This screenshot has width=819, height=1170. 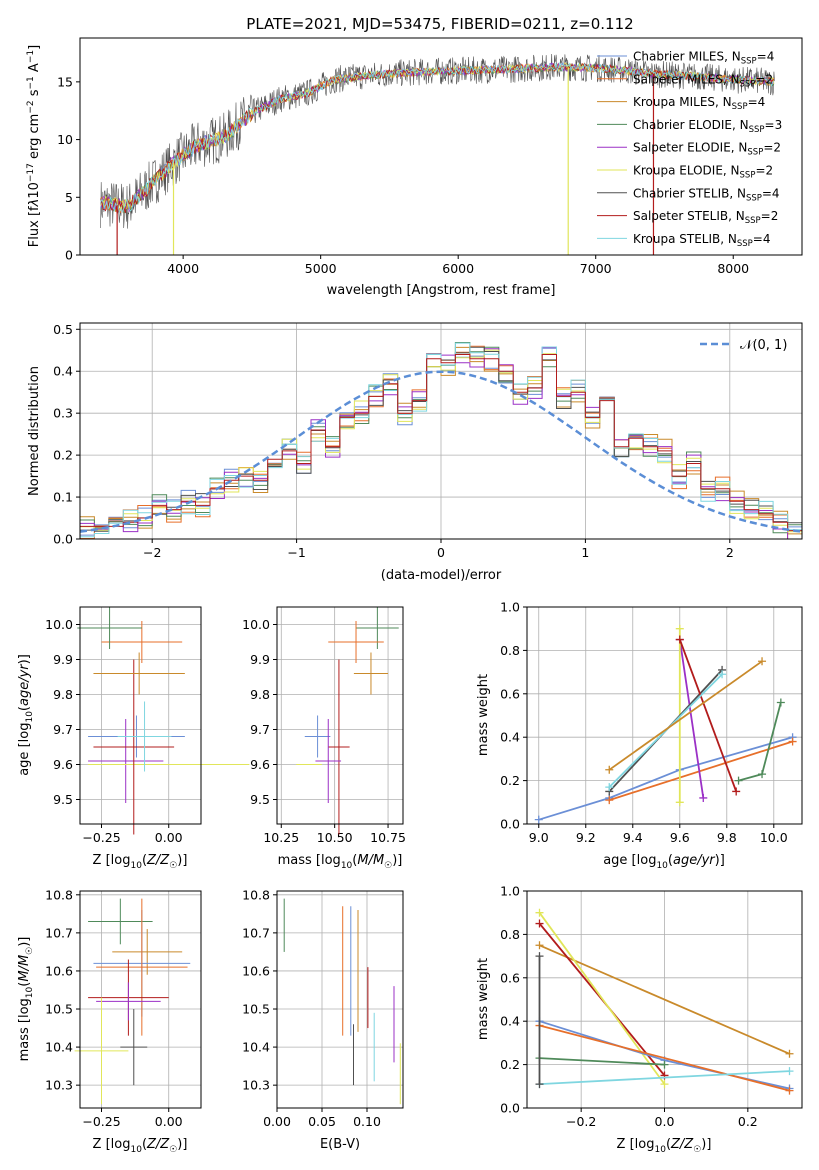 What do you see at coordinates (69, 197) in the screenshot?
I see `spectrum-ytick-label: 5` at bounding box center [69, 197].